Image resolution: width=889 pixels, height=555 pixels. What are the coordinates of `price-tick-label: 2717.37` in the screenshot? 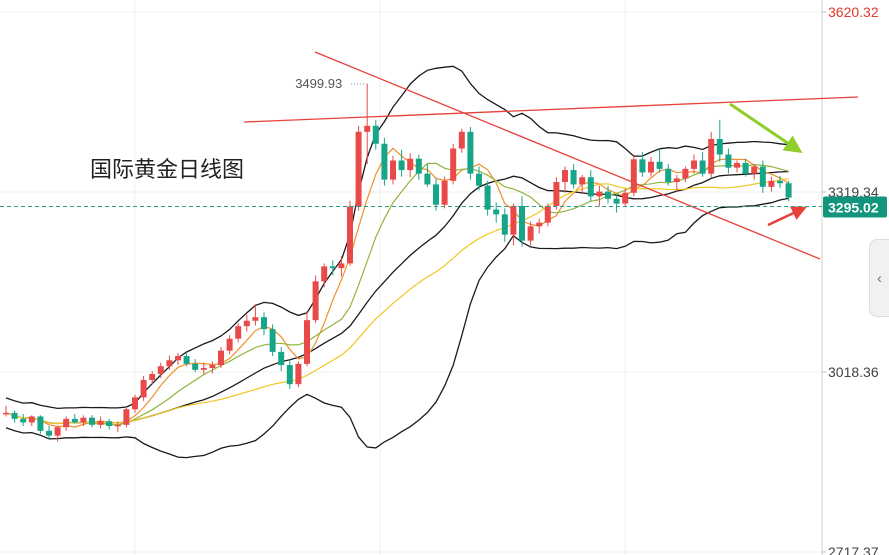 It's located at (853, 549).